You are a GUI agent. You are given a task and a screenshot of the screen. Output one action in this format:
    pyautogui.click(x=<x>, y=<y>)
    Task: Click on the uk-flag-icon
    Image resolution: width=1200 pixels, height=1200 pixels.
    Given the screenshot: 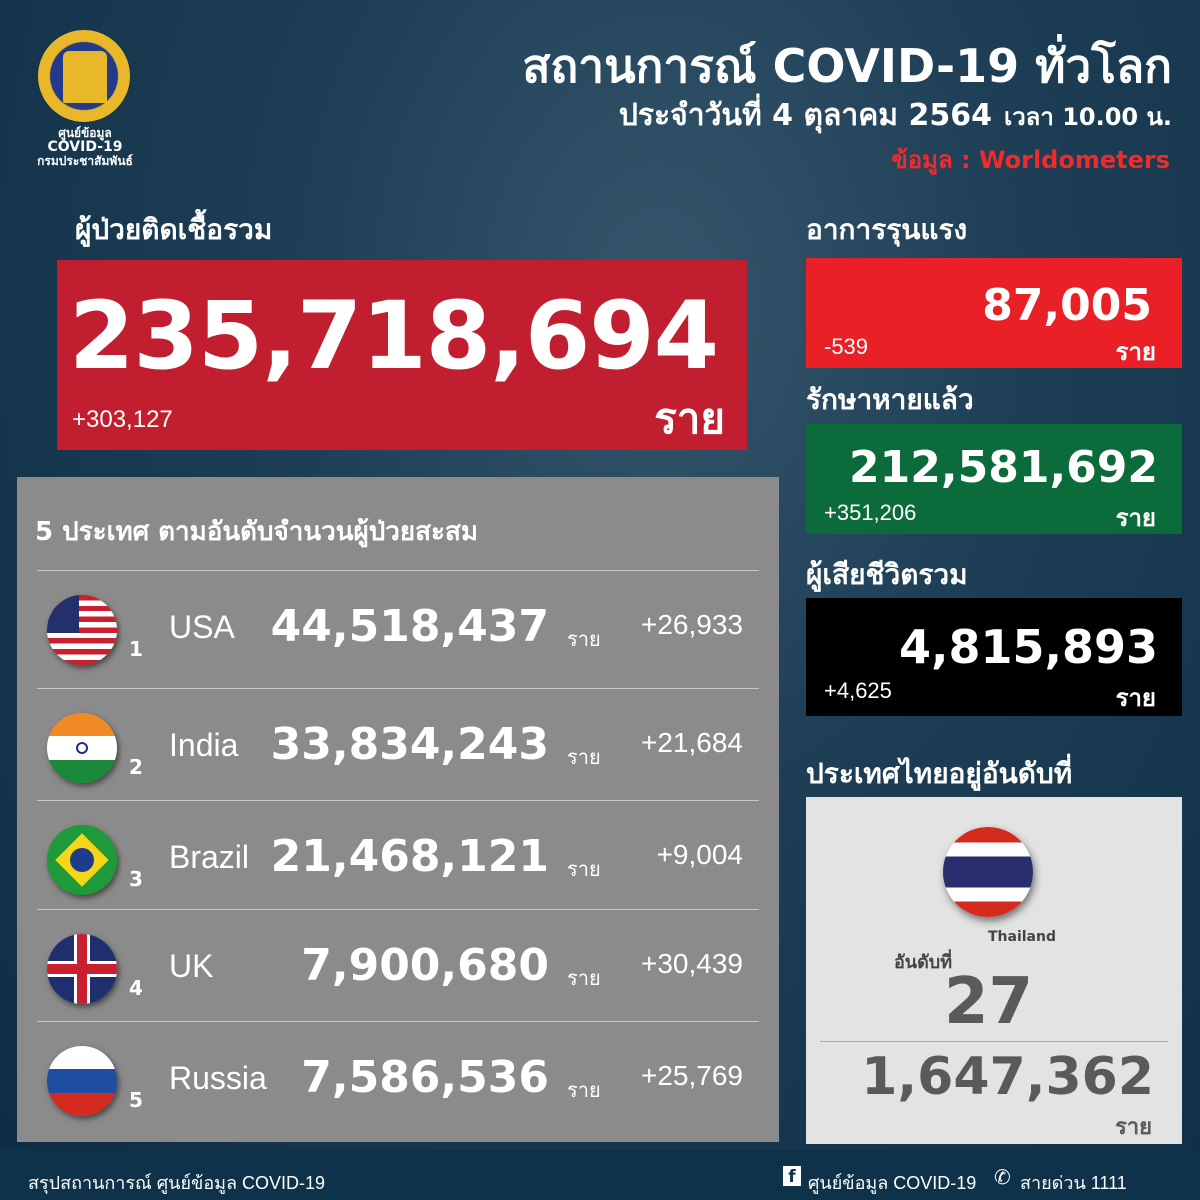 What is the action you would take?
    pyautogui.click(x=82, y=969)
    